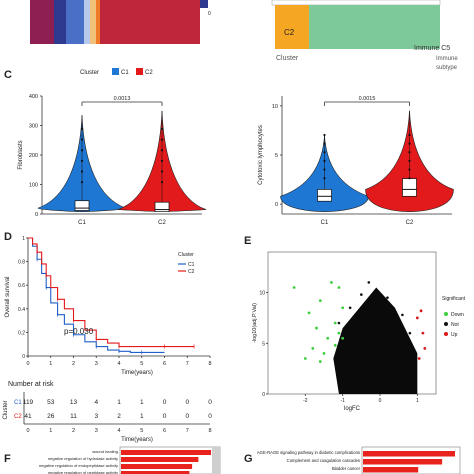  I want to click on p-value-label: p=0.030, so click(79, 331).